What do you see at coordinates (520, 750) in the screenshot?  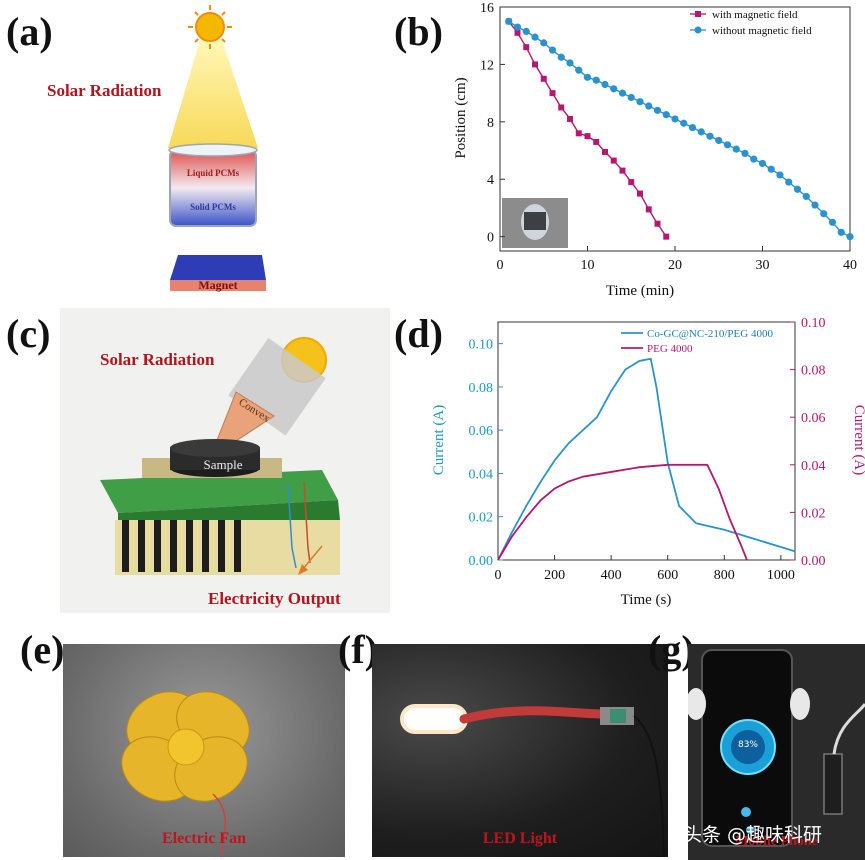 I see `photo-led-light: LED Light` at bounding box center [520, 750].